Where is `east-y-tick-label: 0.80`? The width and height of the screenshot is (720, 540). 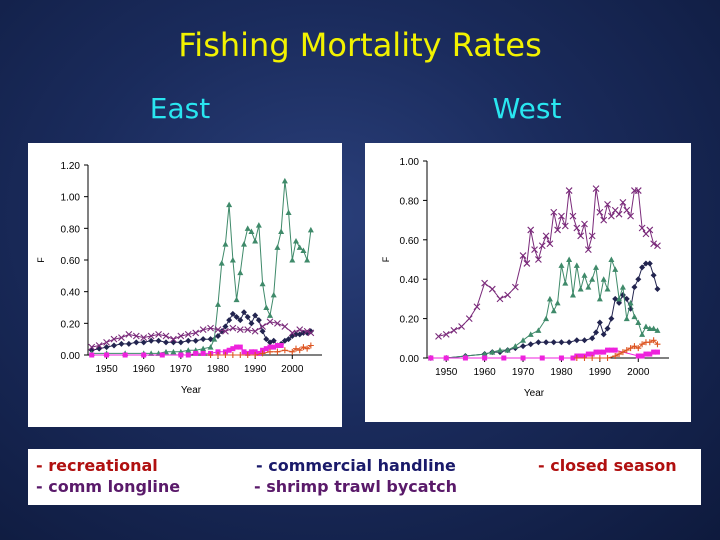
east-y-tick-label: 0.80 is located at coordinates (71, 229).